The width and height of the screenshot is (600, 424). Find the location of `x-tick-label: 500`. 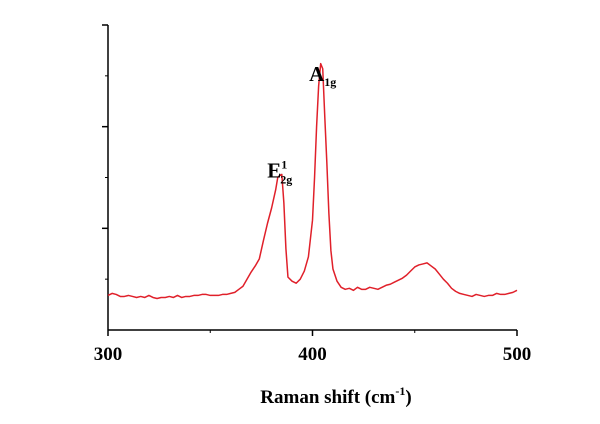

x-tick-label: 500 is located at coordinates (517, 354).